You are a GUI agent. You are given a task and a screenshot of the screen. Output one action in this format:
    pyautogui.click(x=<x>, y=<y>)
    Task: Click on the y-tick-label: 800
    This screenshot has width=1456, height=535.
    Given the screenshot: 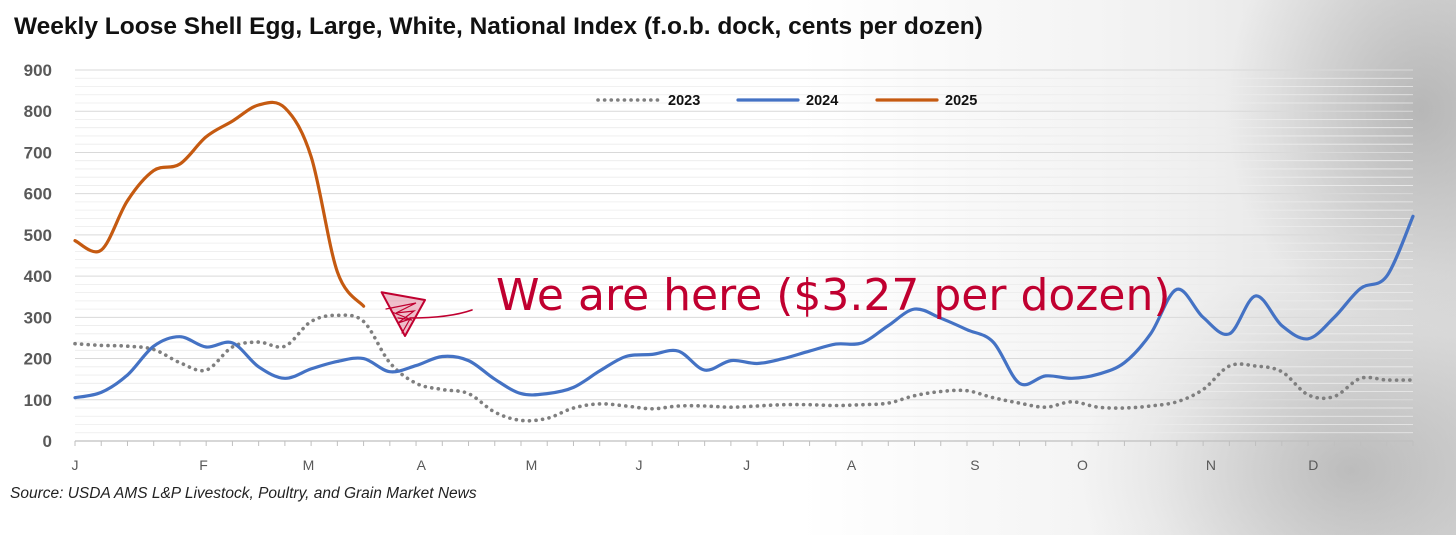 What is the action you would take?
    pyautogui.click(x=38, y=111)
    